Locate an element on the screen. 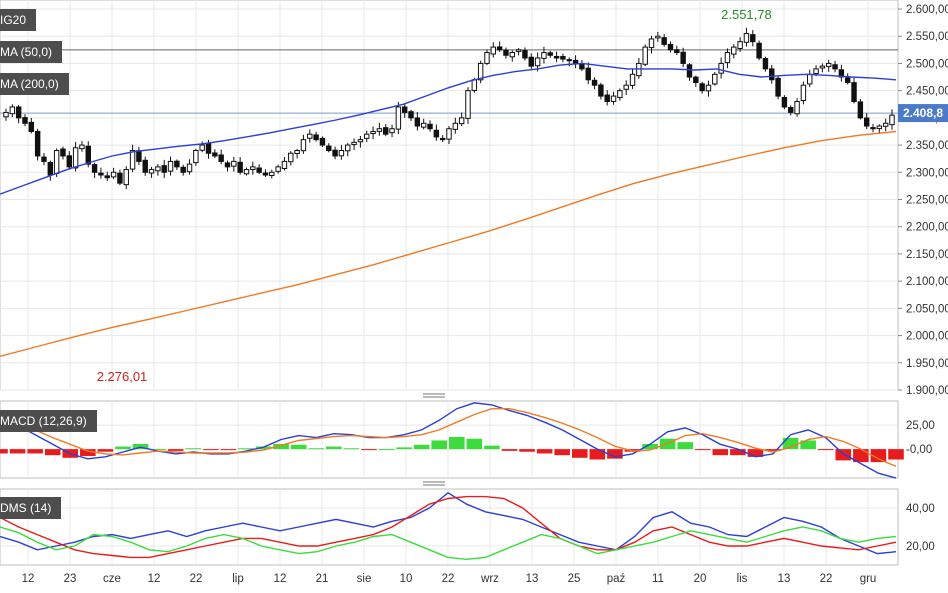 The height and width of the screenshot is (593, 948). last-price-label: 2.408,8 is located at coordinates (923, 113).